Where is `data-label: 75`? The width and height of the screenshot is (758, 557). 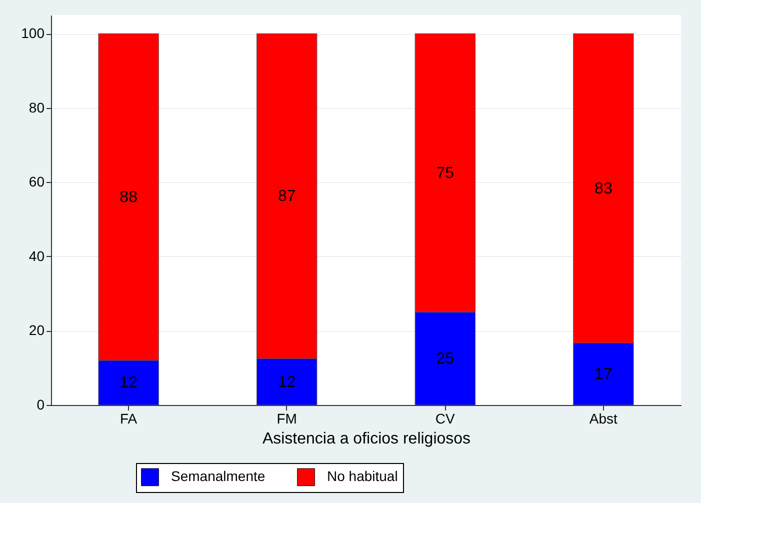 data-label: 75 is located at coordinates (445, 173).